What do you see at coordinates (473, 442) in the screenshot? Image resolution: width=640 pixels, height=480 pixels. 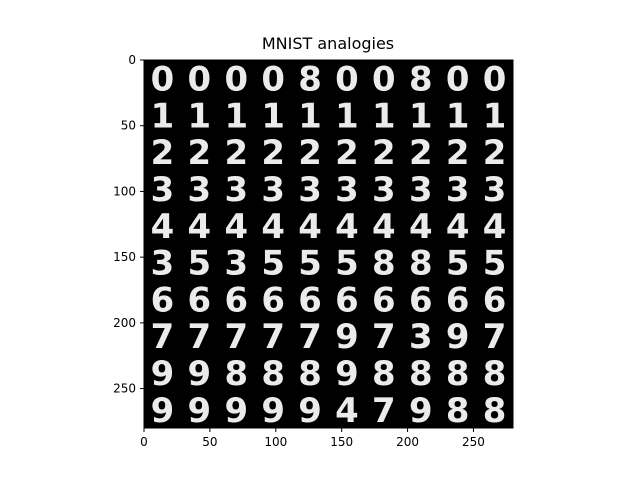 I see `x-tick-label: 250` at bounding box center [473, 442].